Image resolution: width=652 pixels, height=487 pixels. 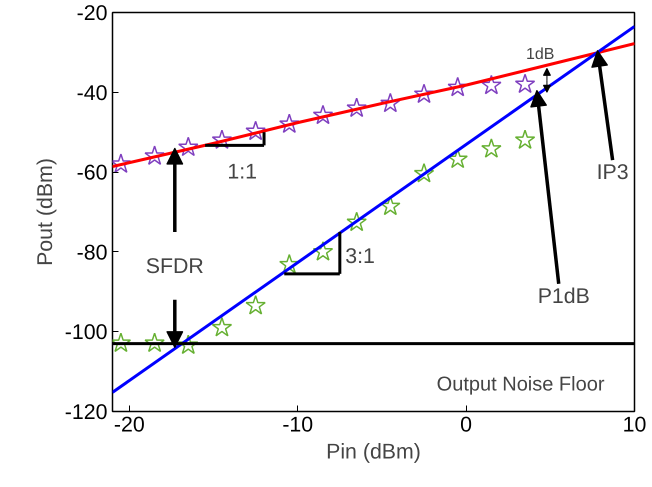 What do you see at coordinates (92, 172) in the screenshot?
I see `y-tick-label: -60` at bounding box center [92, 172].